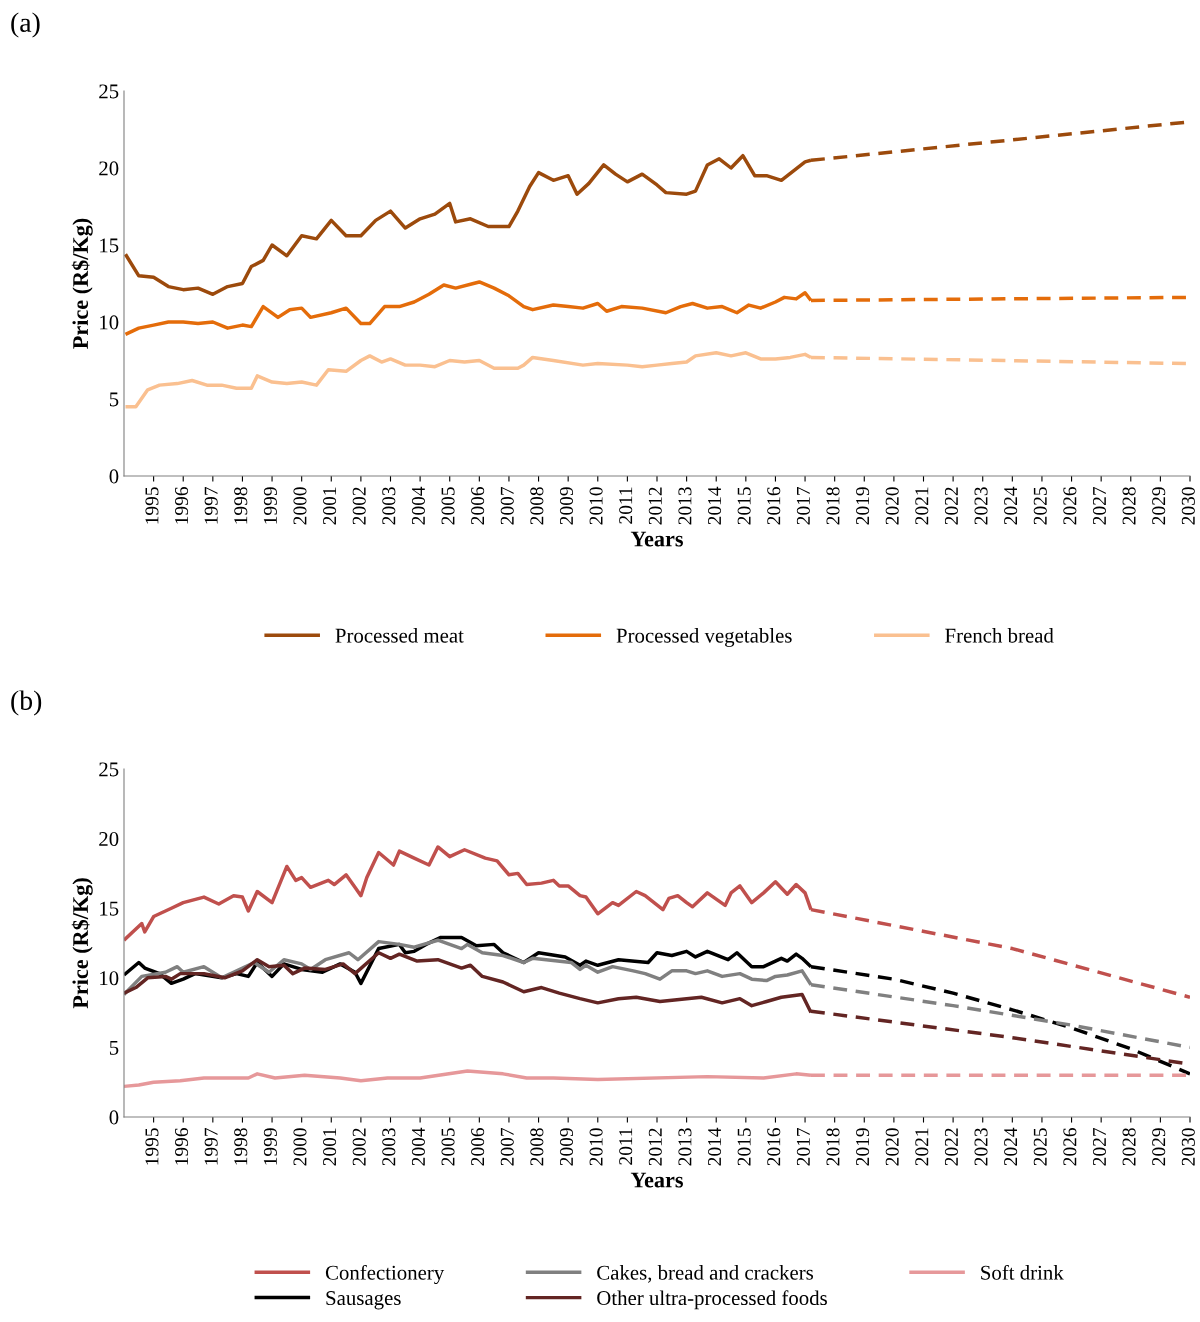  Describe the element at coordinates (26, 703) in the screenshot. I see `chart-title: (b)` at that location.